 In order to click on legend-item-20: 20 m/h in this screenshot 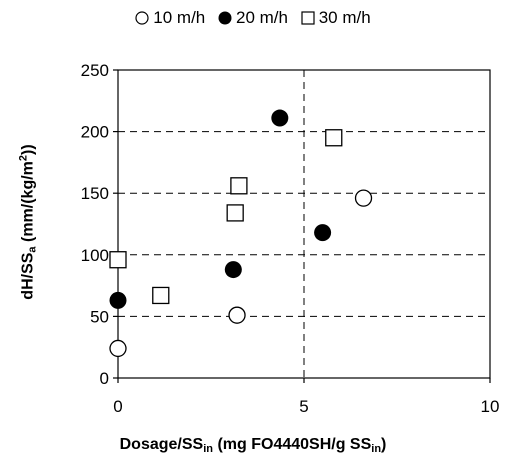, I will do `click(253, 18)`.